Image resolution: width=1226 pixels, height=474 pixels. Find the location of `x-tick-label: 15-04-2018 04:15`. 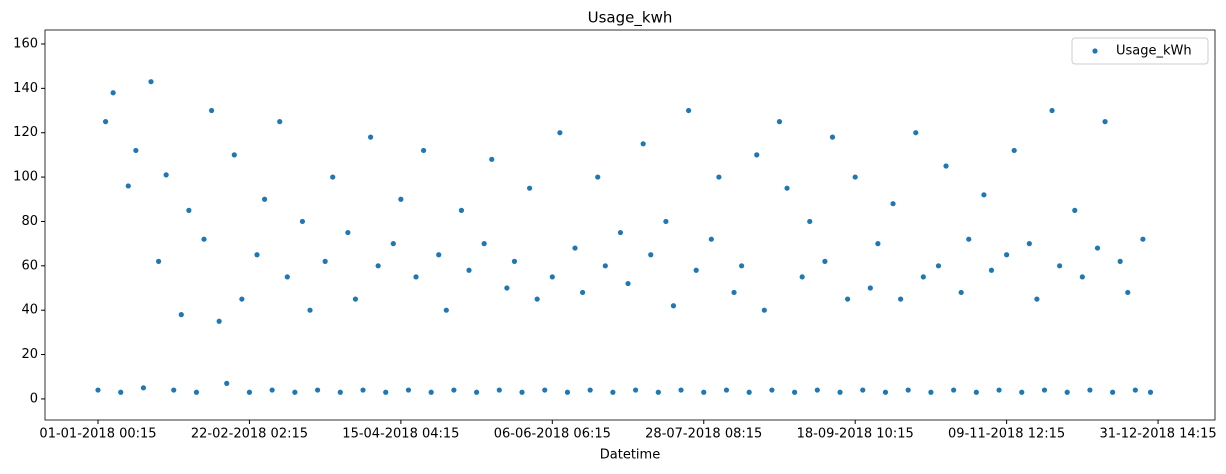

x-tick-label: 15-04-2018 04:15 is located at coordinates (400, 434).